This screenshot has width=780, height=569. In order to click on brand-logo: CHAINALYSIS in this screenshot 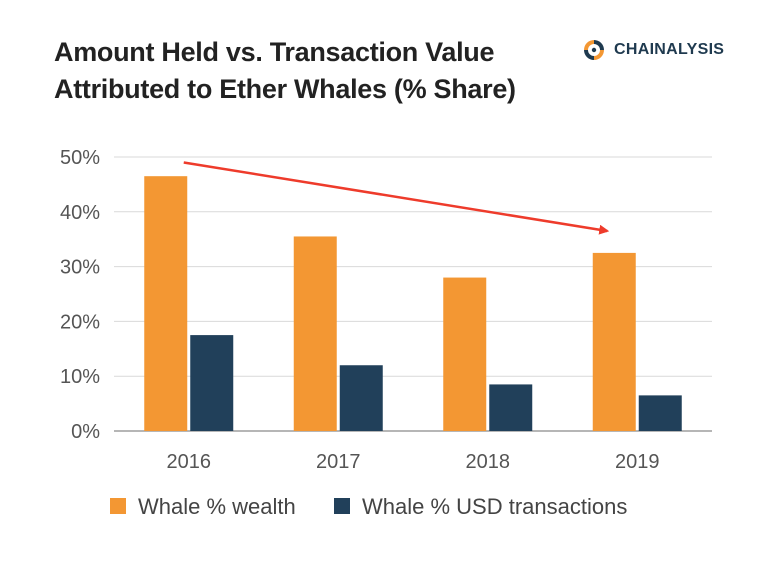, I will do `click(653, 50)`.